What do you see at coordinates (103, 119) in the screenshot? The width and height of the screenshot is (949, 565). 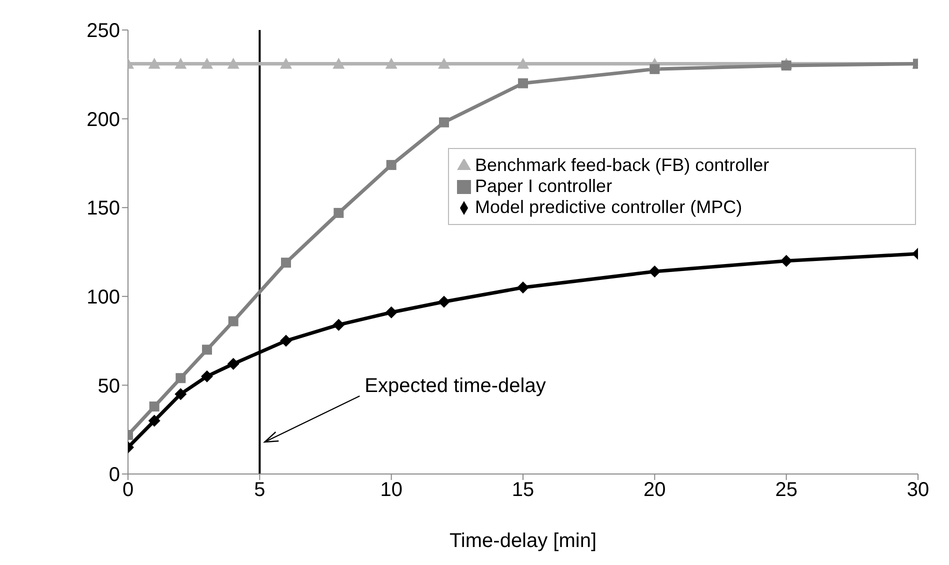 I see `y-tick-label: 200` at bounding box center [103, 119].